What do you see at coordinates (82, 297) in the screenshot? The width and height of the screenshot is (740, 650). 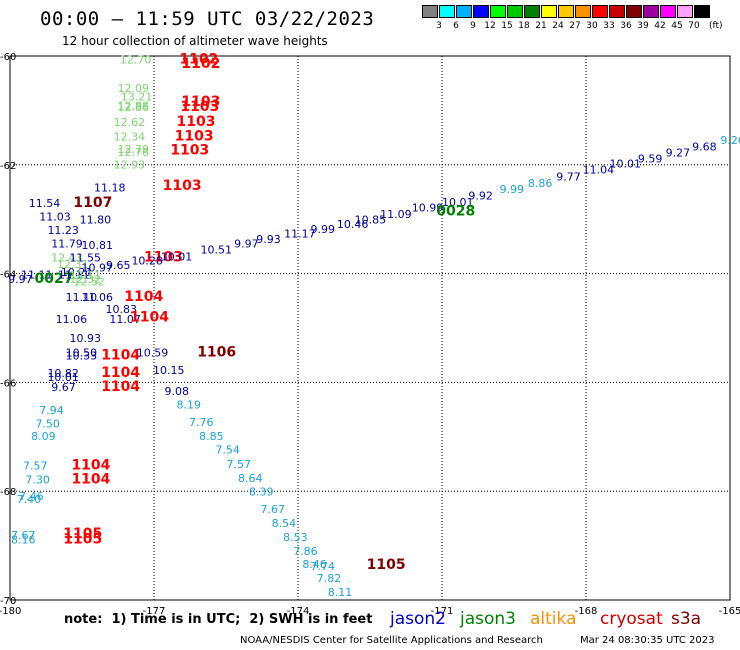 I see `wave-height-label: 11.10` at bounding box center [82, 297].